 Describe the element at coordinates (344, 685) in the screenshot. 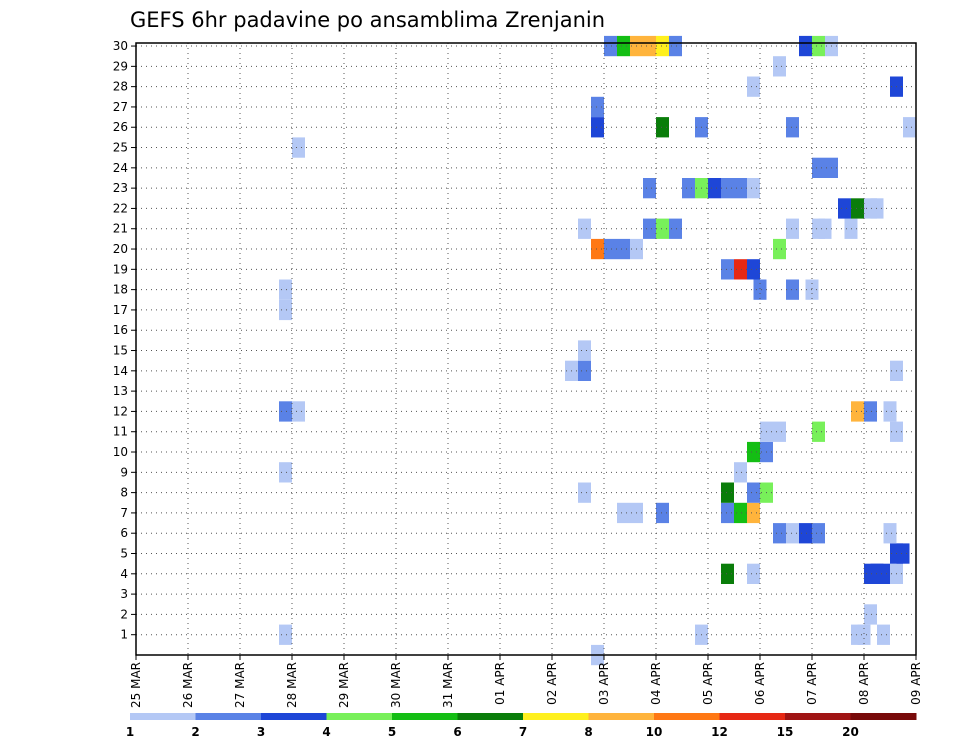

I see `x-tick-label: 29 MAR` at that location.